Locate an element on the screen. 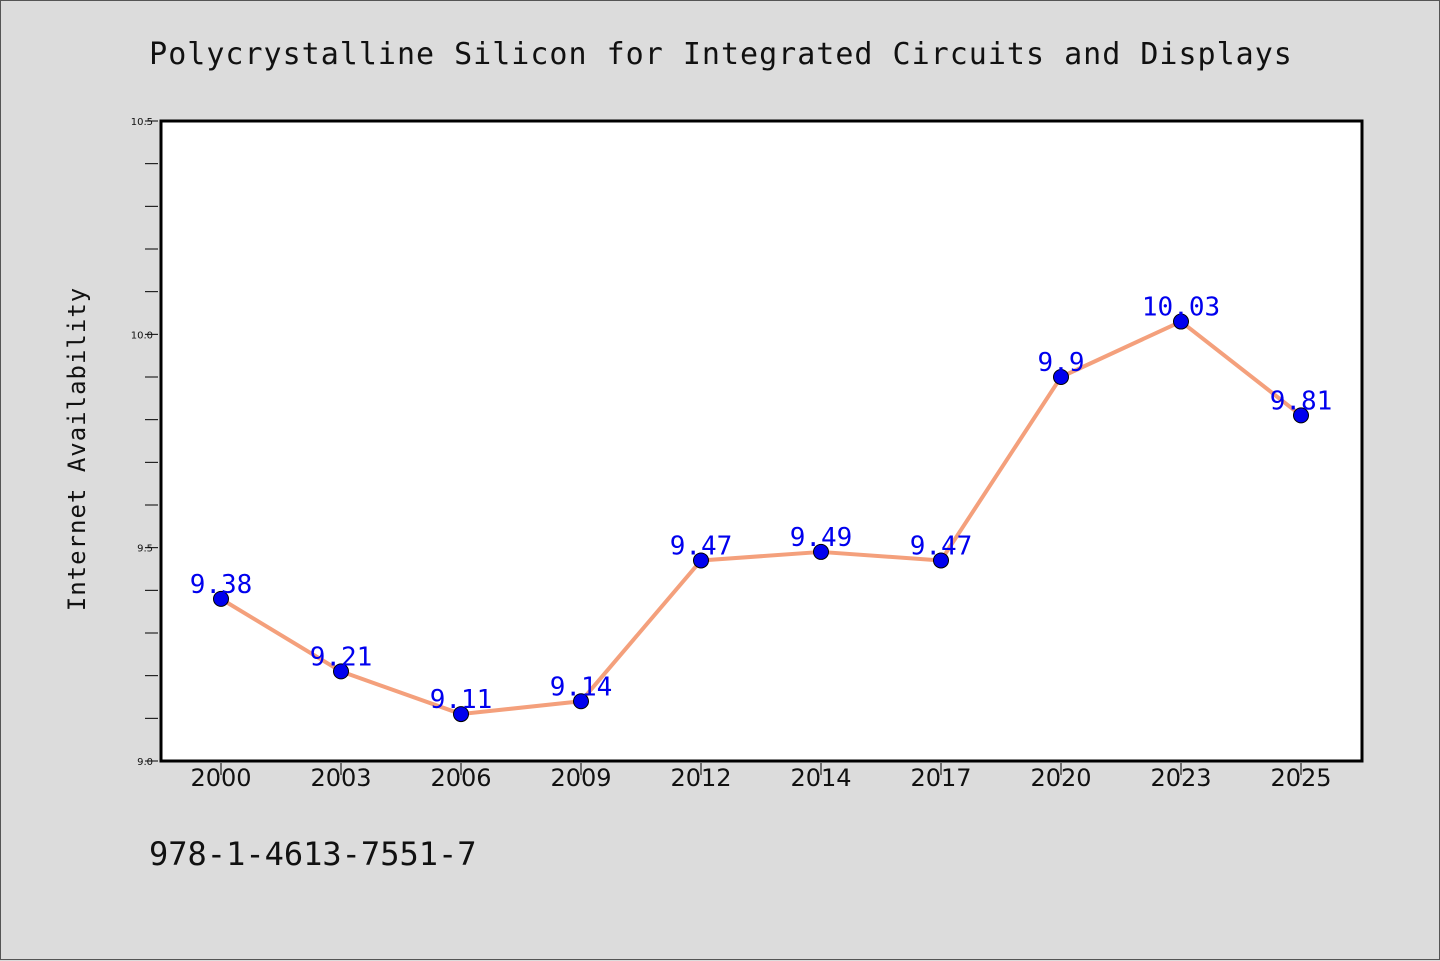 This screenshot has height=961, width=1440. isbn-text: 978-1-4613-7551-7 is located at coordinates (313, 854).